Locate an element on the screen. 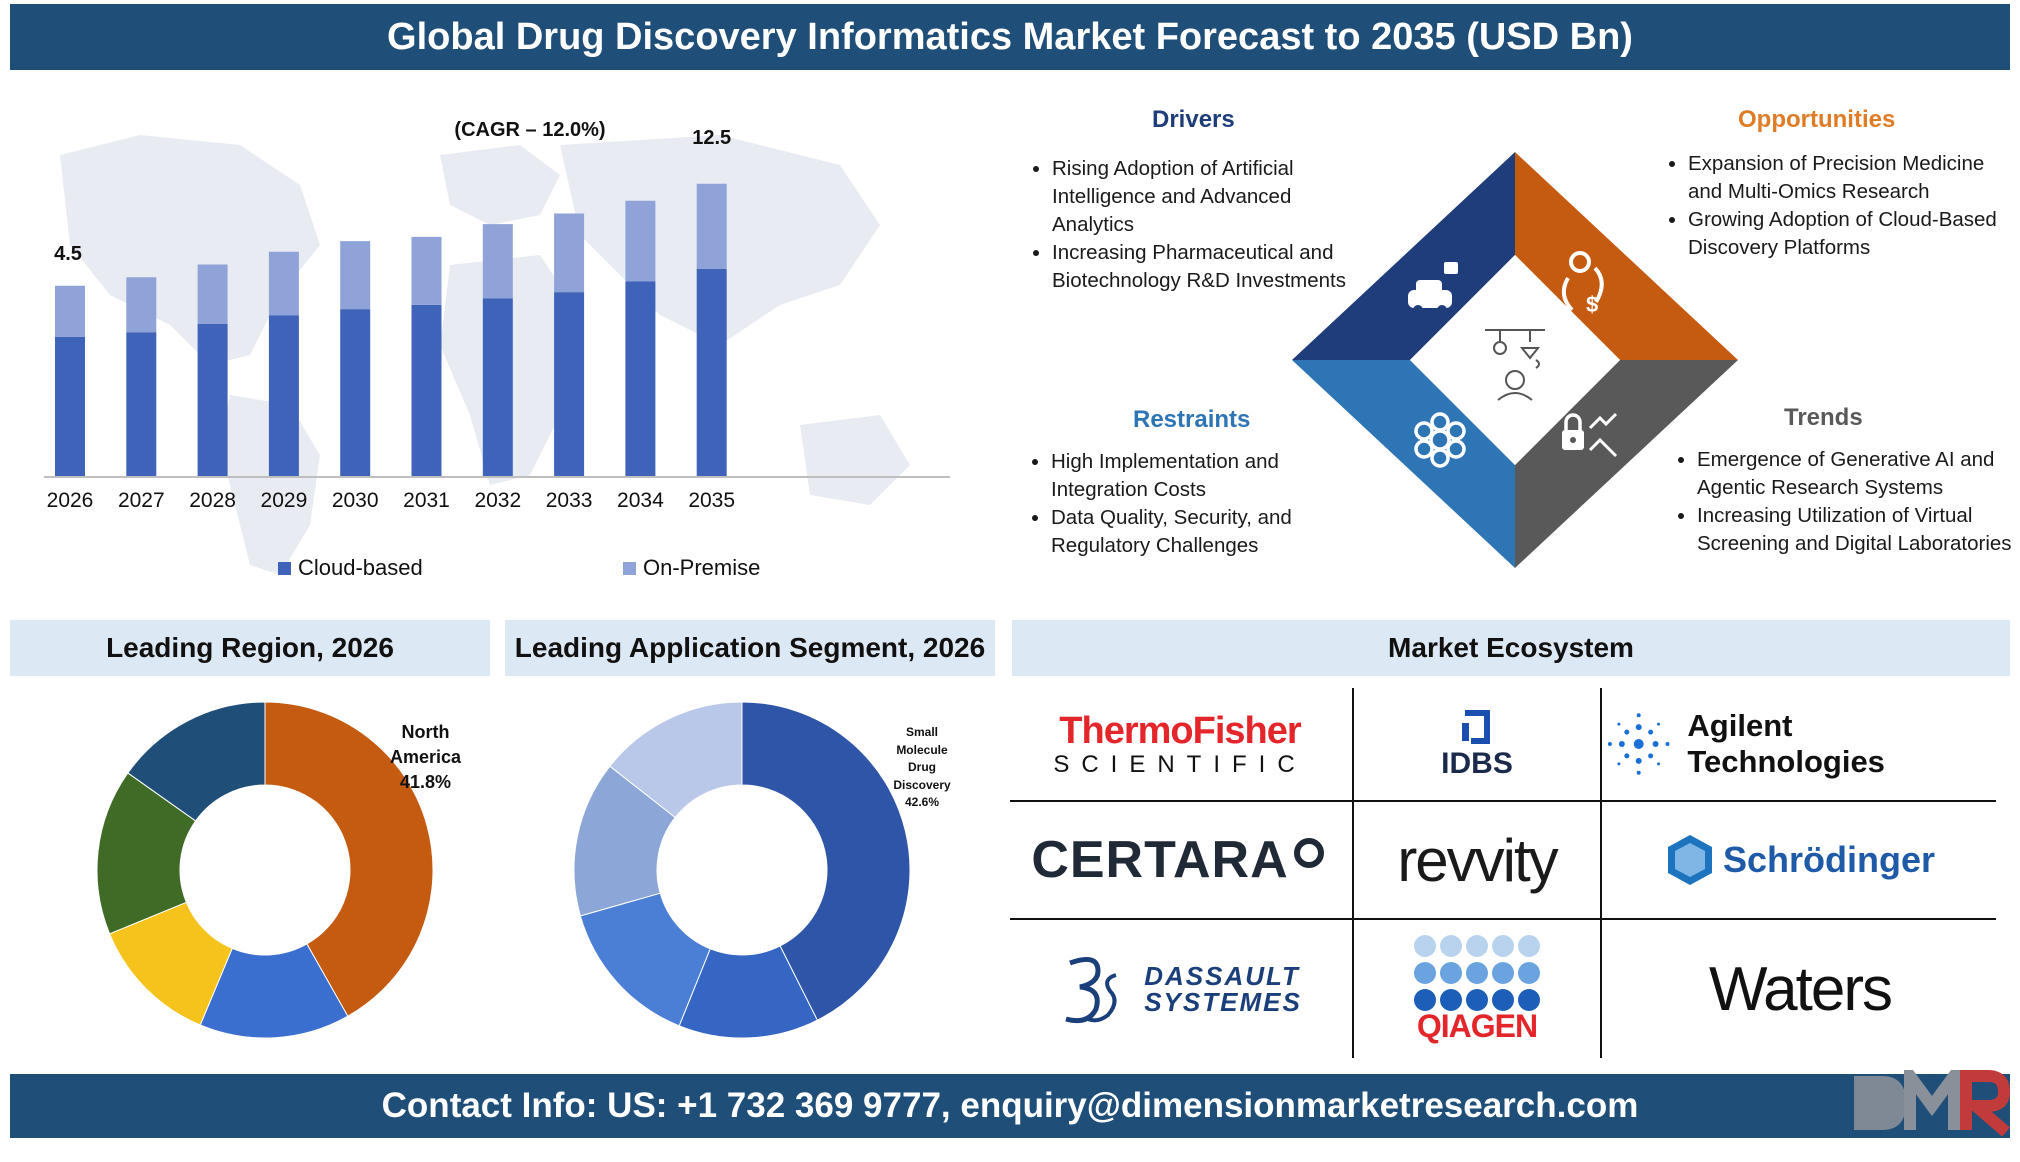 Image resolution: width=2020 pixels, height=1162 pixels. agilent-logo-text: Agilent Technologies is located at coordinates (1786, 743).